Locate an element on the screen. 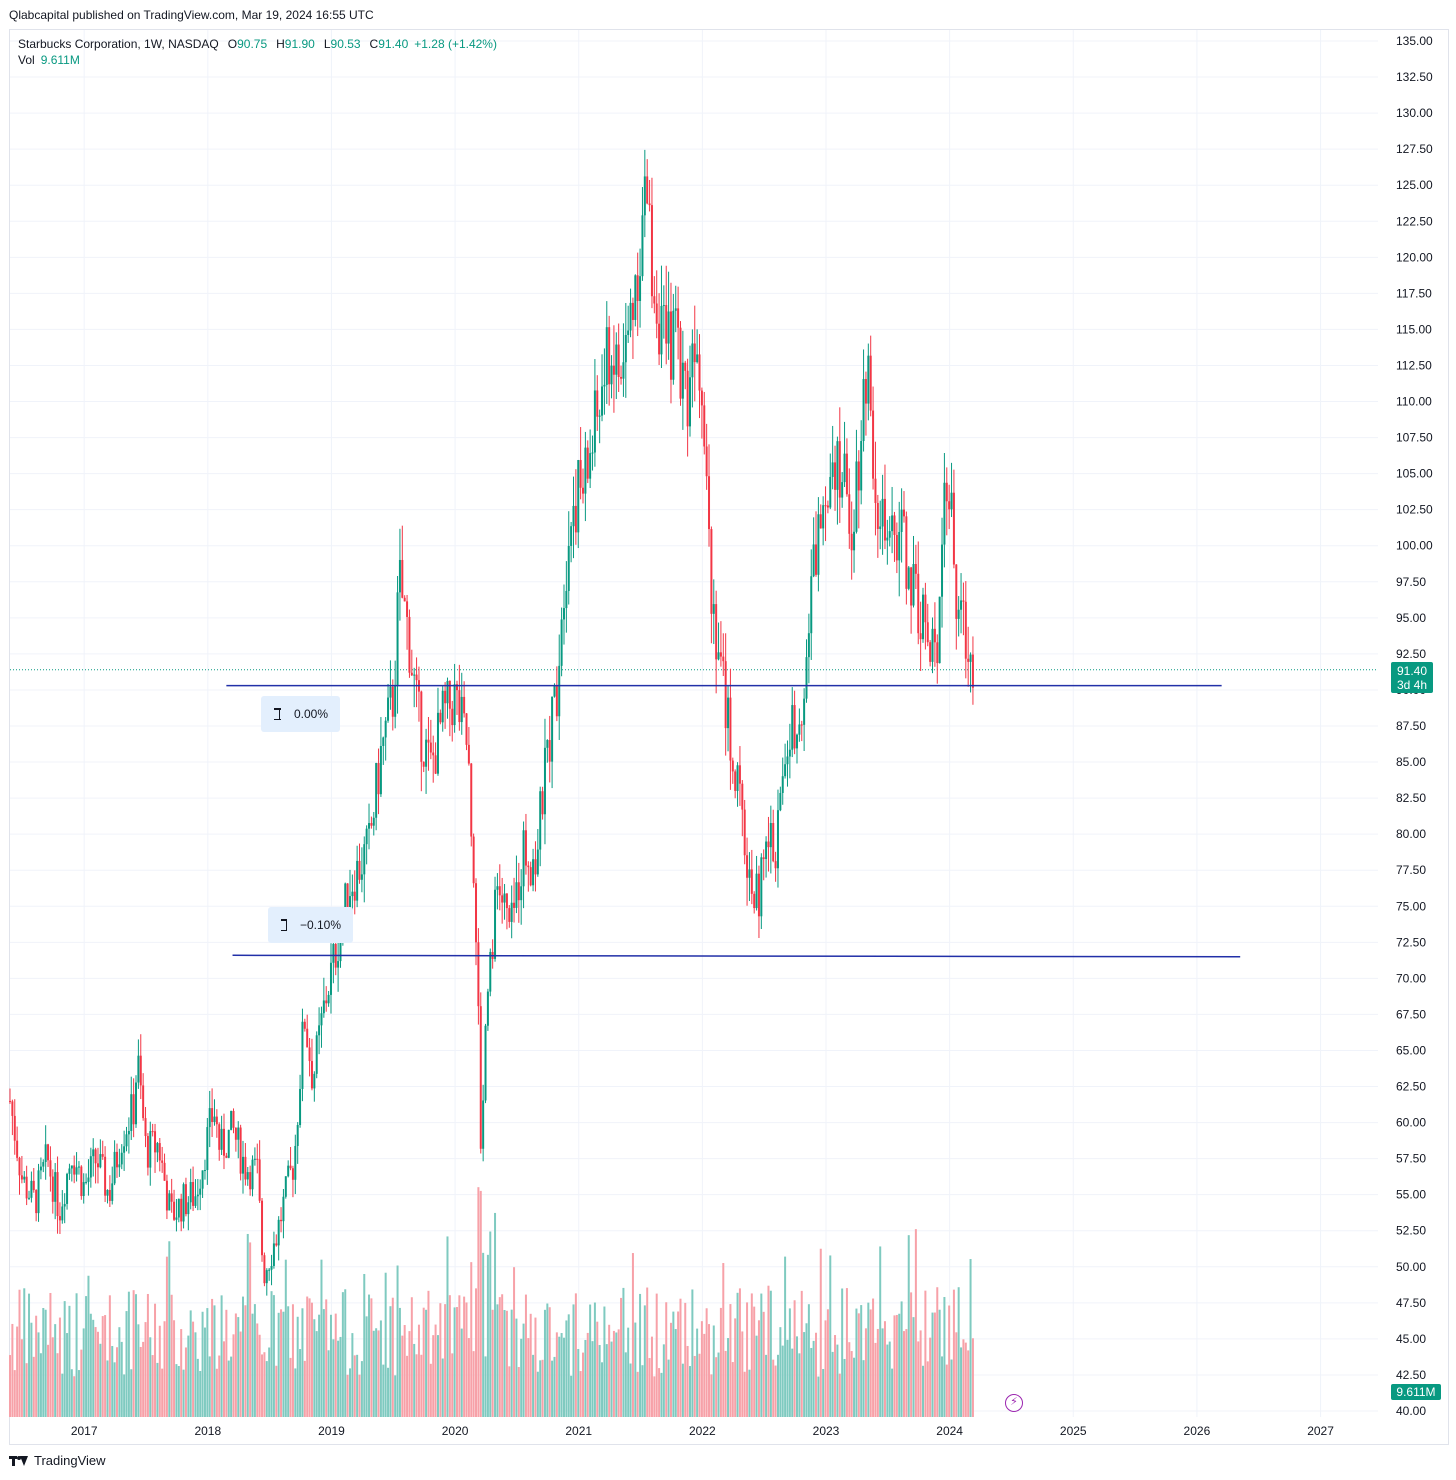  volume-legend: Vol 9.611M is located at coordinates (49, 60).